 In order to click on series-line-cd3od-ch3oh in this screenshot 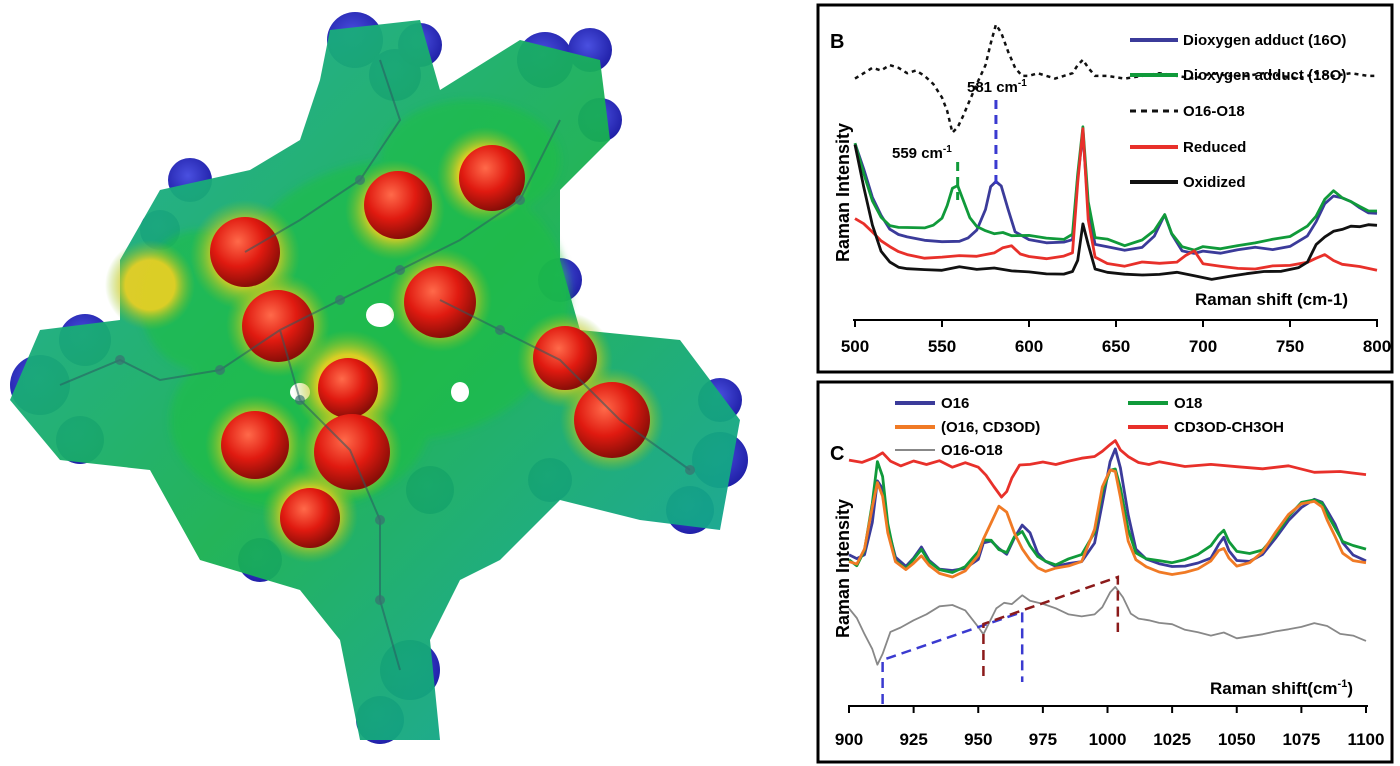, I will do `click(1107, 469)`.